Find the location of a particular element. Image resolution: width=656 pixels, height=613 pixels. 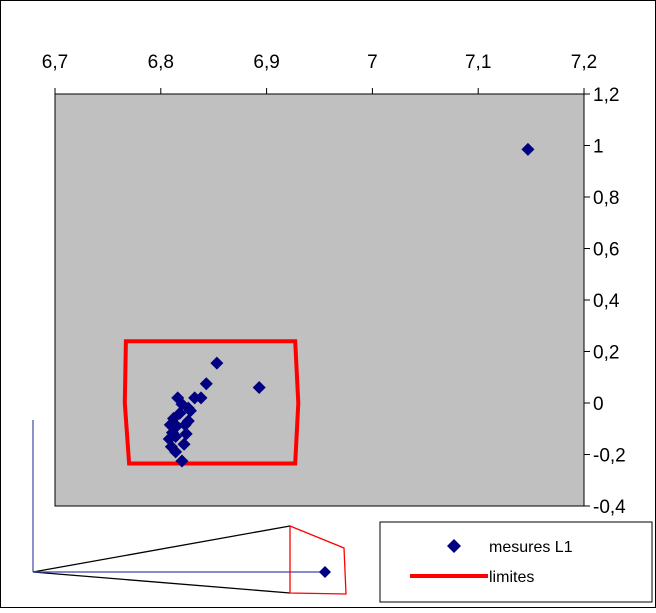

y-tick-label: 0 is located at coordinates (598, 404).